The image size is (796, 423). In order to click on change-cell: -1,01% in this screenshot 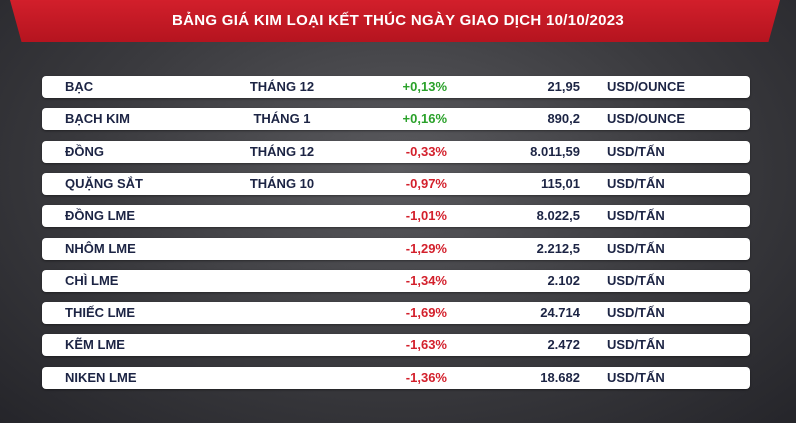, I will do `click(426, 216)`.